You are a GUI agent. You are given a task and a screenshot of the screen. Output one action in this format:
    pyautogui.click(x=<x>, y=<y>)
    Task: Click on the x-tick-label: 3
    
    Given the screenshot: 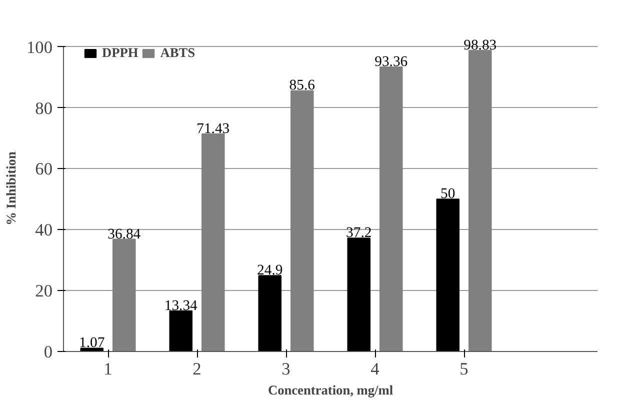 What is the action you would take?
    pyautogui.click(x=286, y=369)
    